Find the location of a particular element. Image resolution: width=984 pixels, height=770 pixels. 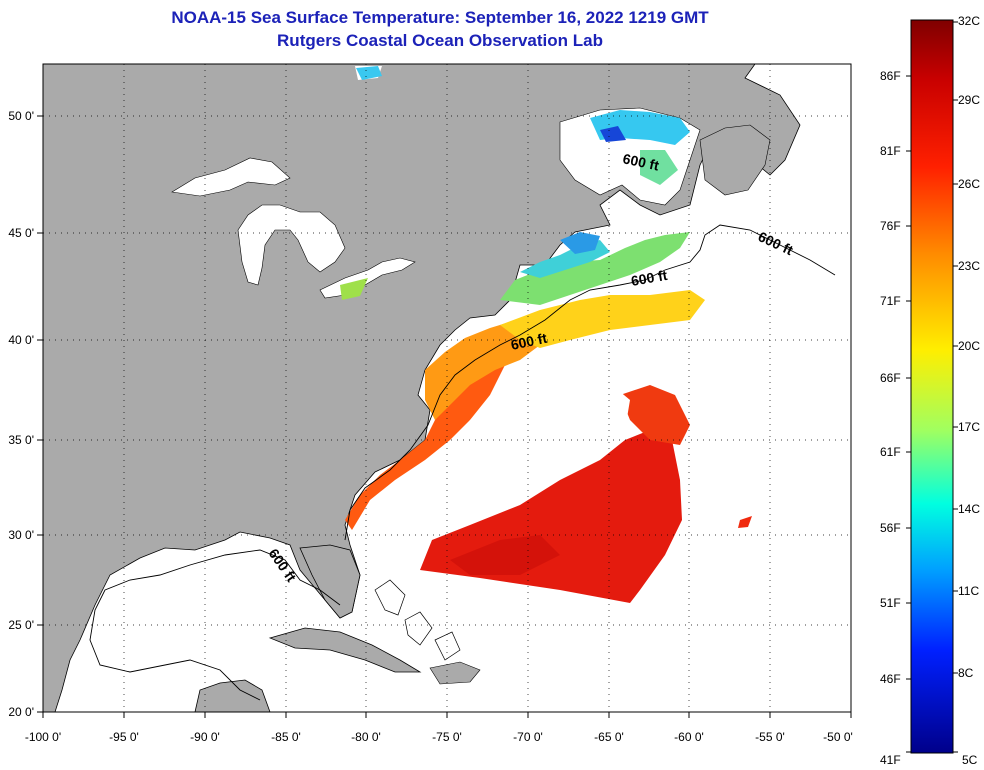

colorbar-fahrenheit-label: 86F is located at coordinates (890, 76).